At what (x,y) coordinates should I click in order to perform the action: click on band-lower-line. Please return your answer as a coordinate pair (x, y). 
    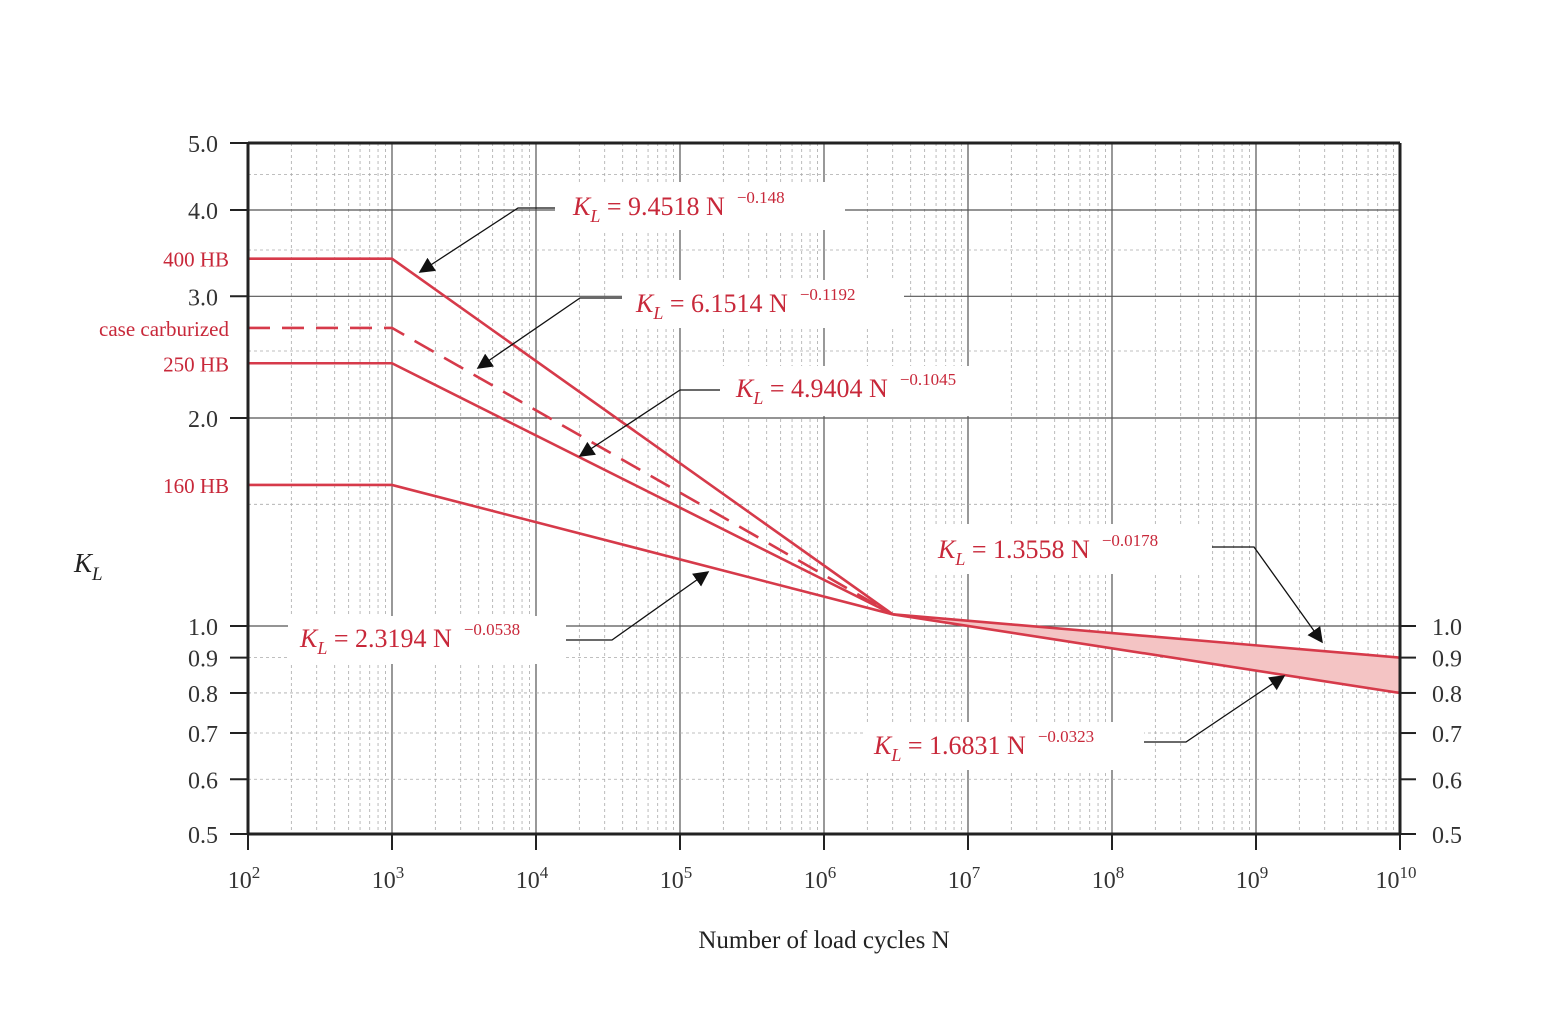
    Looking at the image, I should click on (1146, 654).